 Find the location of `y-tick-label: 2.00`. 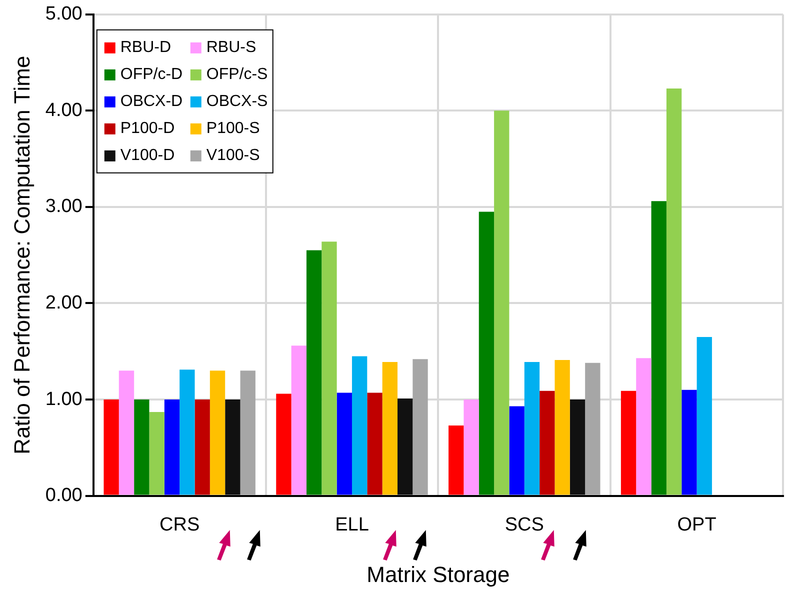

y-tick-label: 2.00 is located at coordinates (63, 303).